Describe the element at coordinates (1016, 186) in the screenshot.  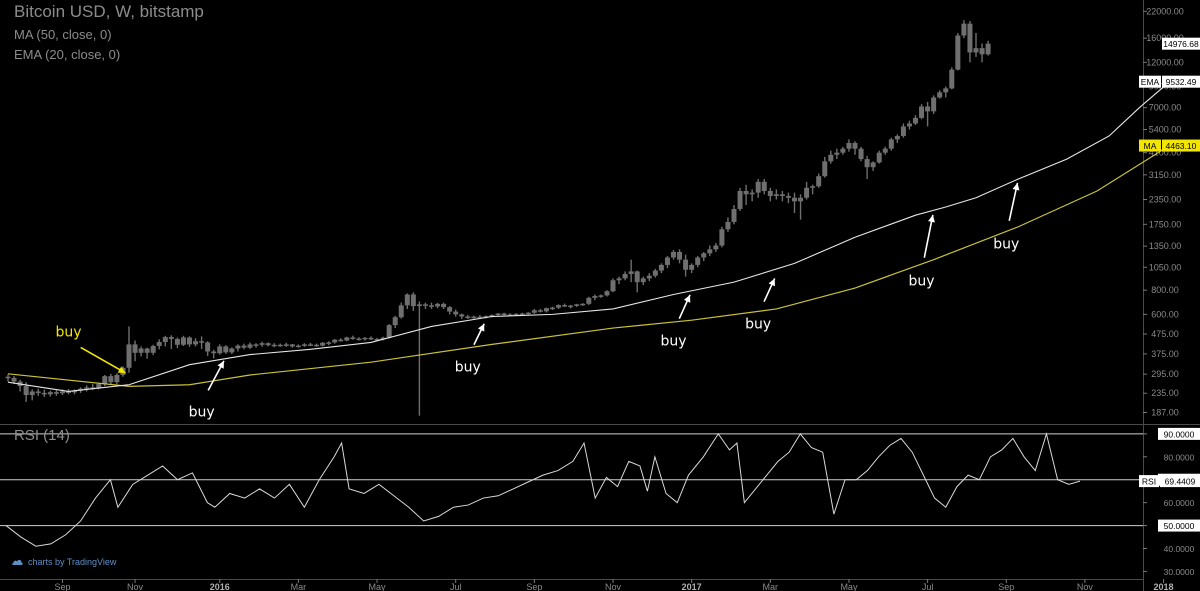
I see `annotation-arrow-head` at that location.